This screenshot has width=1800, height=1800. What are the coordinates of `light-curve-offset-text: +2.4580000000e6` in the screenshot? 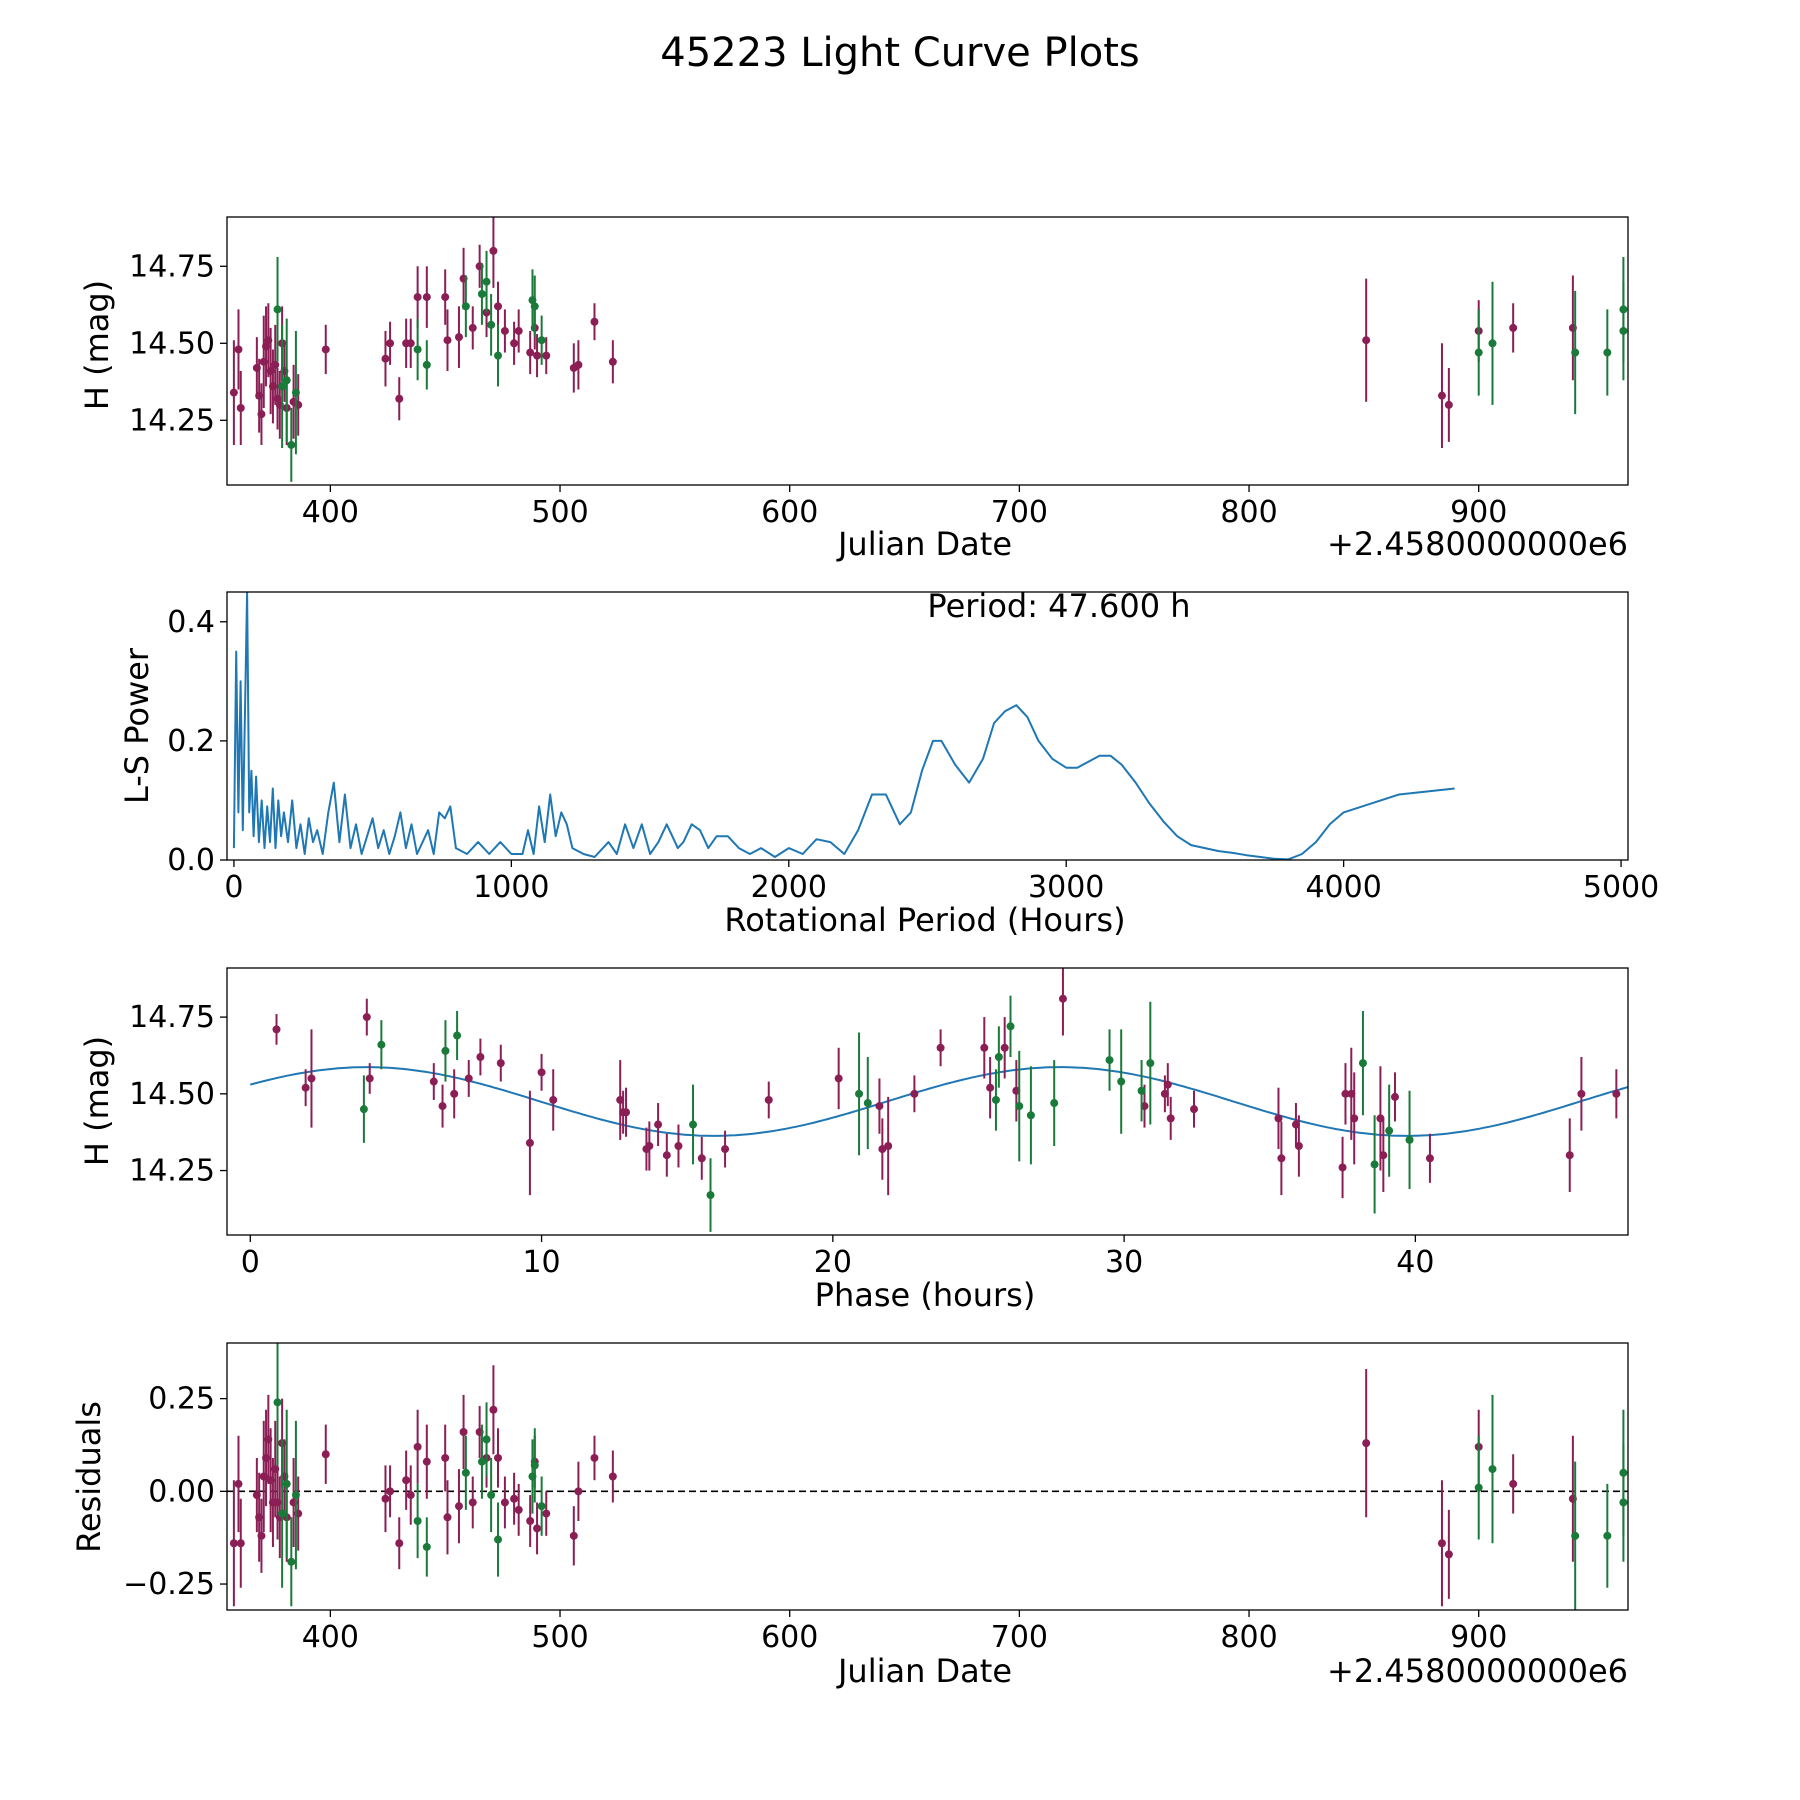 It's located at (1477, 544).